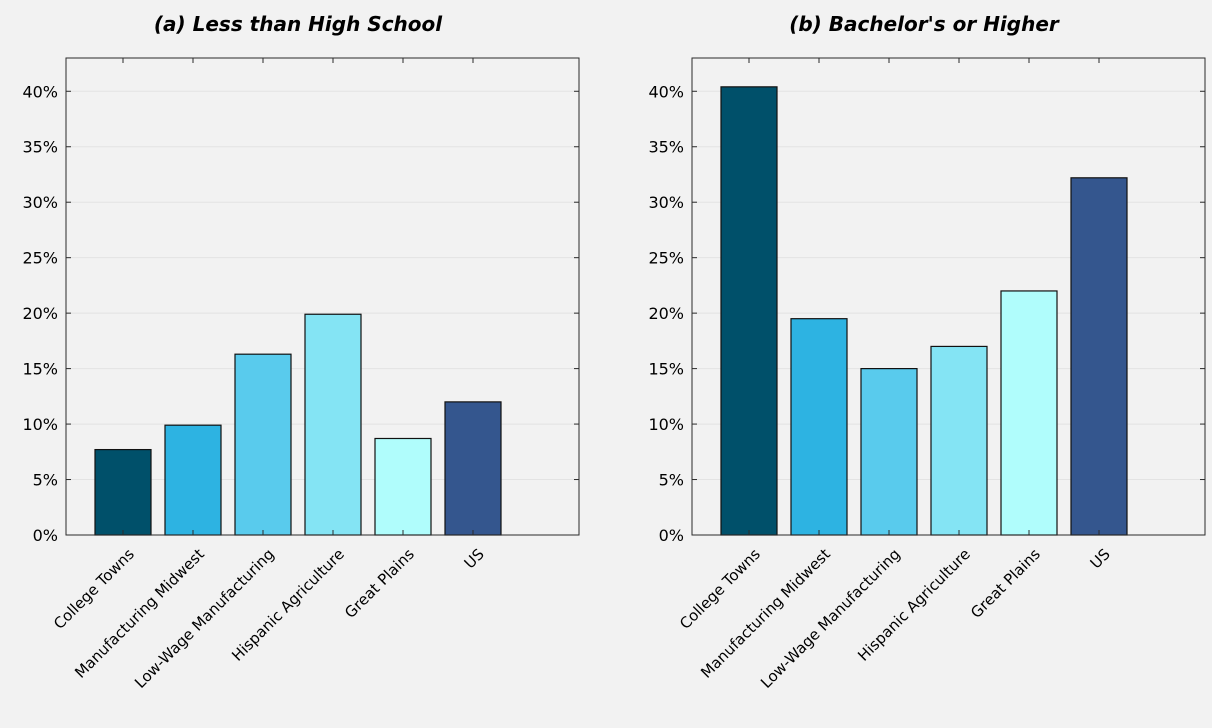 The image size is (1212, 728). Describe the element at coordinates (1099, 356) in the screenshot. I see `panel-b-bar-us` at that location.